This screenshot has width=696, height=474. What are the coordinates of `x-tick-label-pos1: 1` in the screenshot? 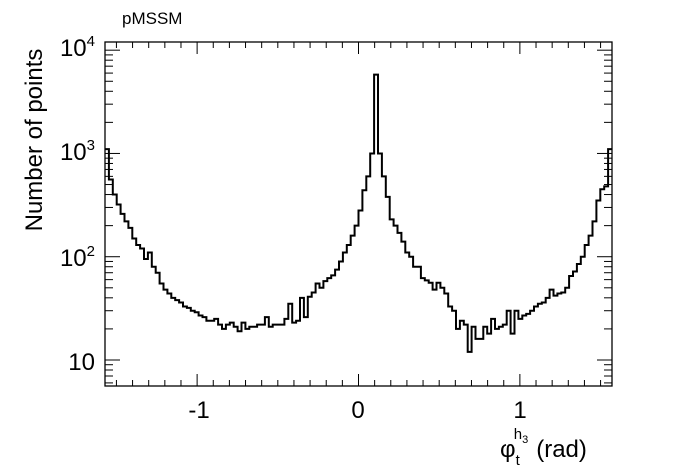 It's located at (519, 410).